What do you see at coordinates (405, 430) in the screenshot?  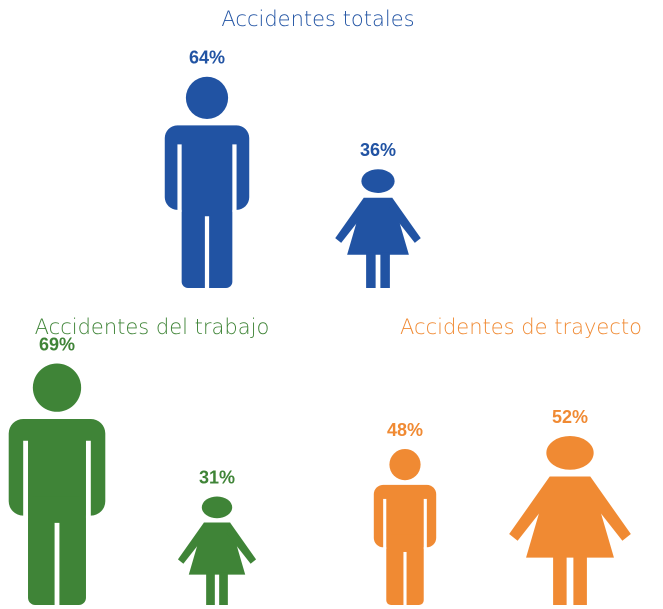 I see `value-label: 48%` at bounding box center [405, 430].